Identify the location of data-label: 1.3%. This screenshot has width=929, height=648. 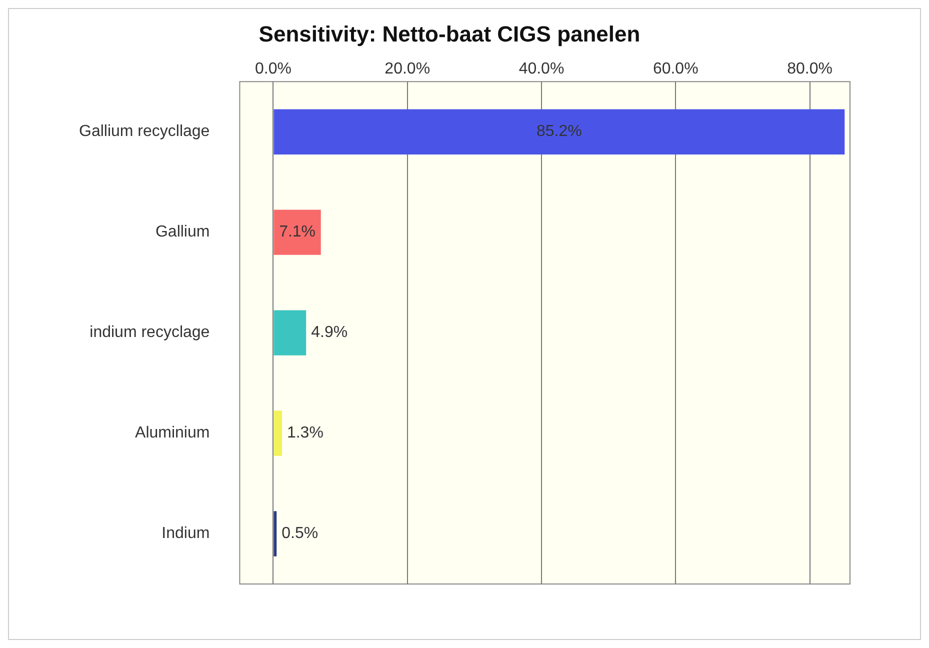
(305, 433).